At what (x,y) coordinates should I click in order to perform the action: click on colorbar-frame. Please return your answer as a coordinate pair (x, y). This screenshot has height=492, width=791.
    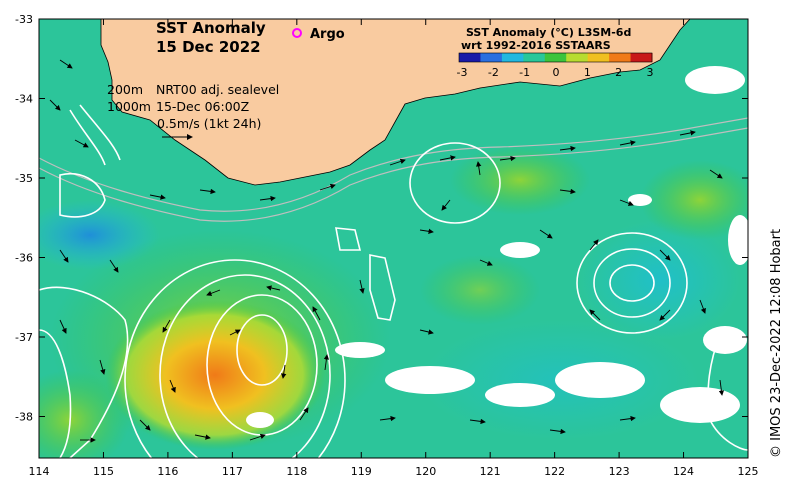
    Looking at the image, I should click on (555, 57).